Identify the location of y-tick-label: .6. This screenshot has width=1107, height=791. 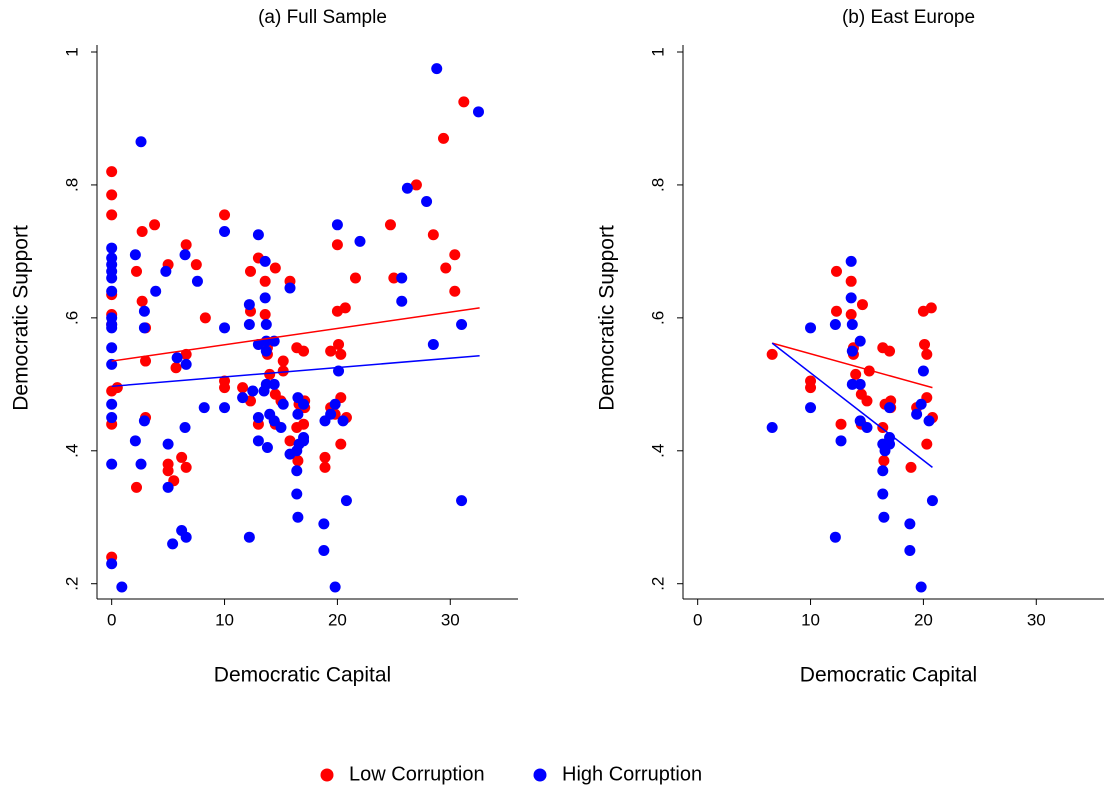
(657, 318).